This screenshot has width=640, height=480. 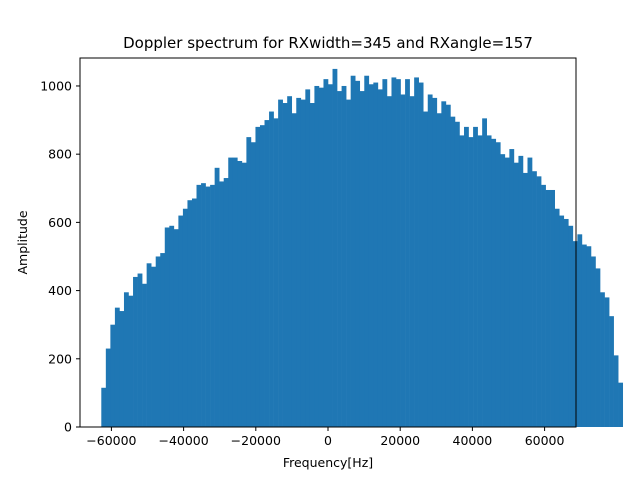 I want to click on y-axis-title: Amplitude, so click(x=22, y=242).